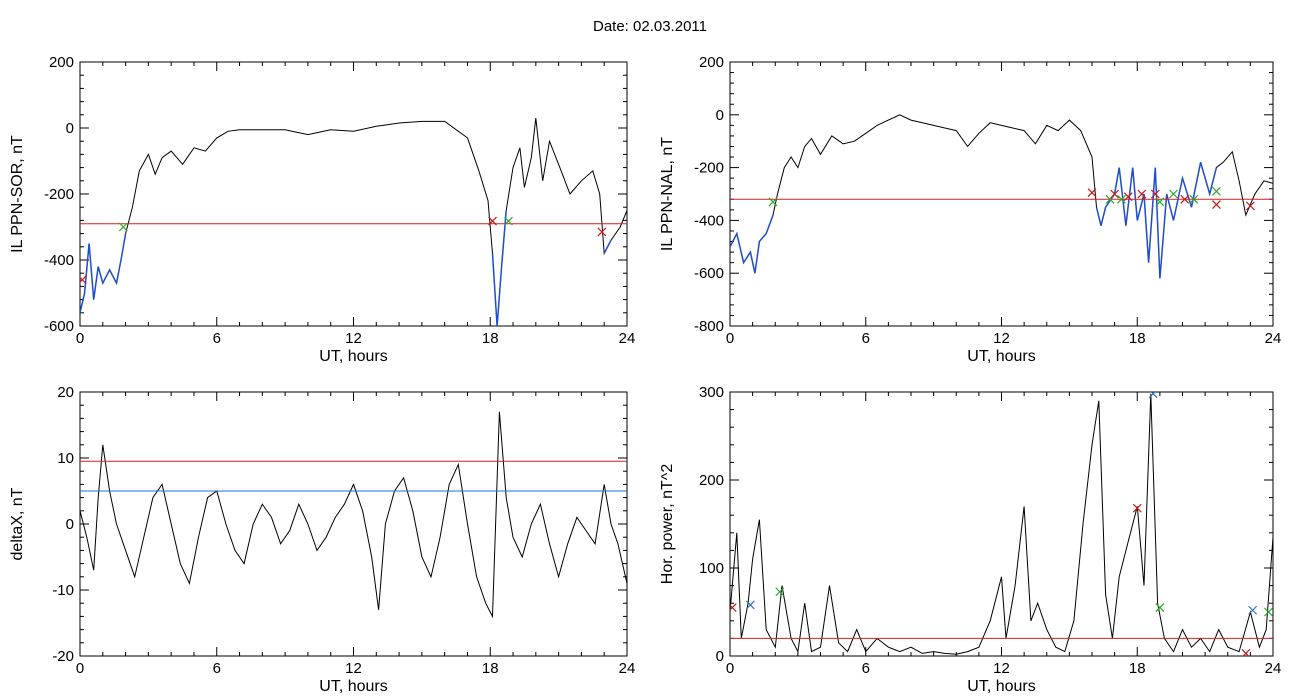 Image resolution: width=1300 pixels, height=700 pixels. I want to click on y-tick-label: -20, so click(63, 656).